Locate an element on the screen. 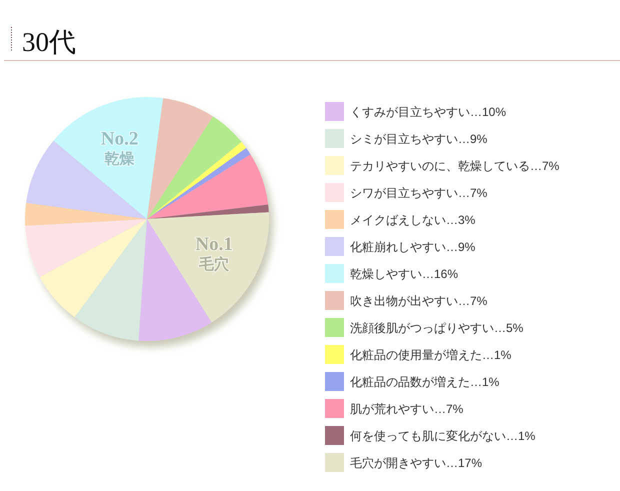 This screenshot has width=620, height=491. legend-label: シミが目立ちやすい…9% is located at coordinates (419, 139).